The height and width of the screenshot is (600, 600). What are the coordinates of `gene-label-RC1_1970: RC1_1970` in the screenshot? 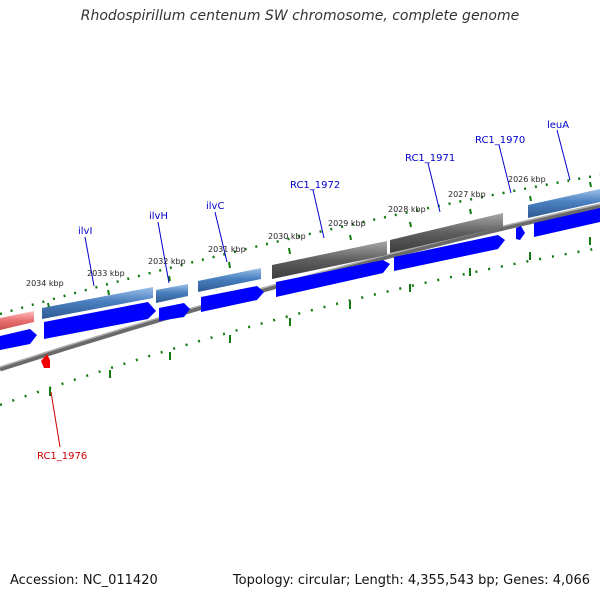 It's located at (500, 140).